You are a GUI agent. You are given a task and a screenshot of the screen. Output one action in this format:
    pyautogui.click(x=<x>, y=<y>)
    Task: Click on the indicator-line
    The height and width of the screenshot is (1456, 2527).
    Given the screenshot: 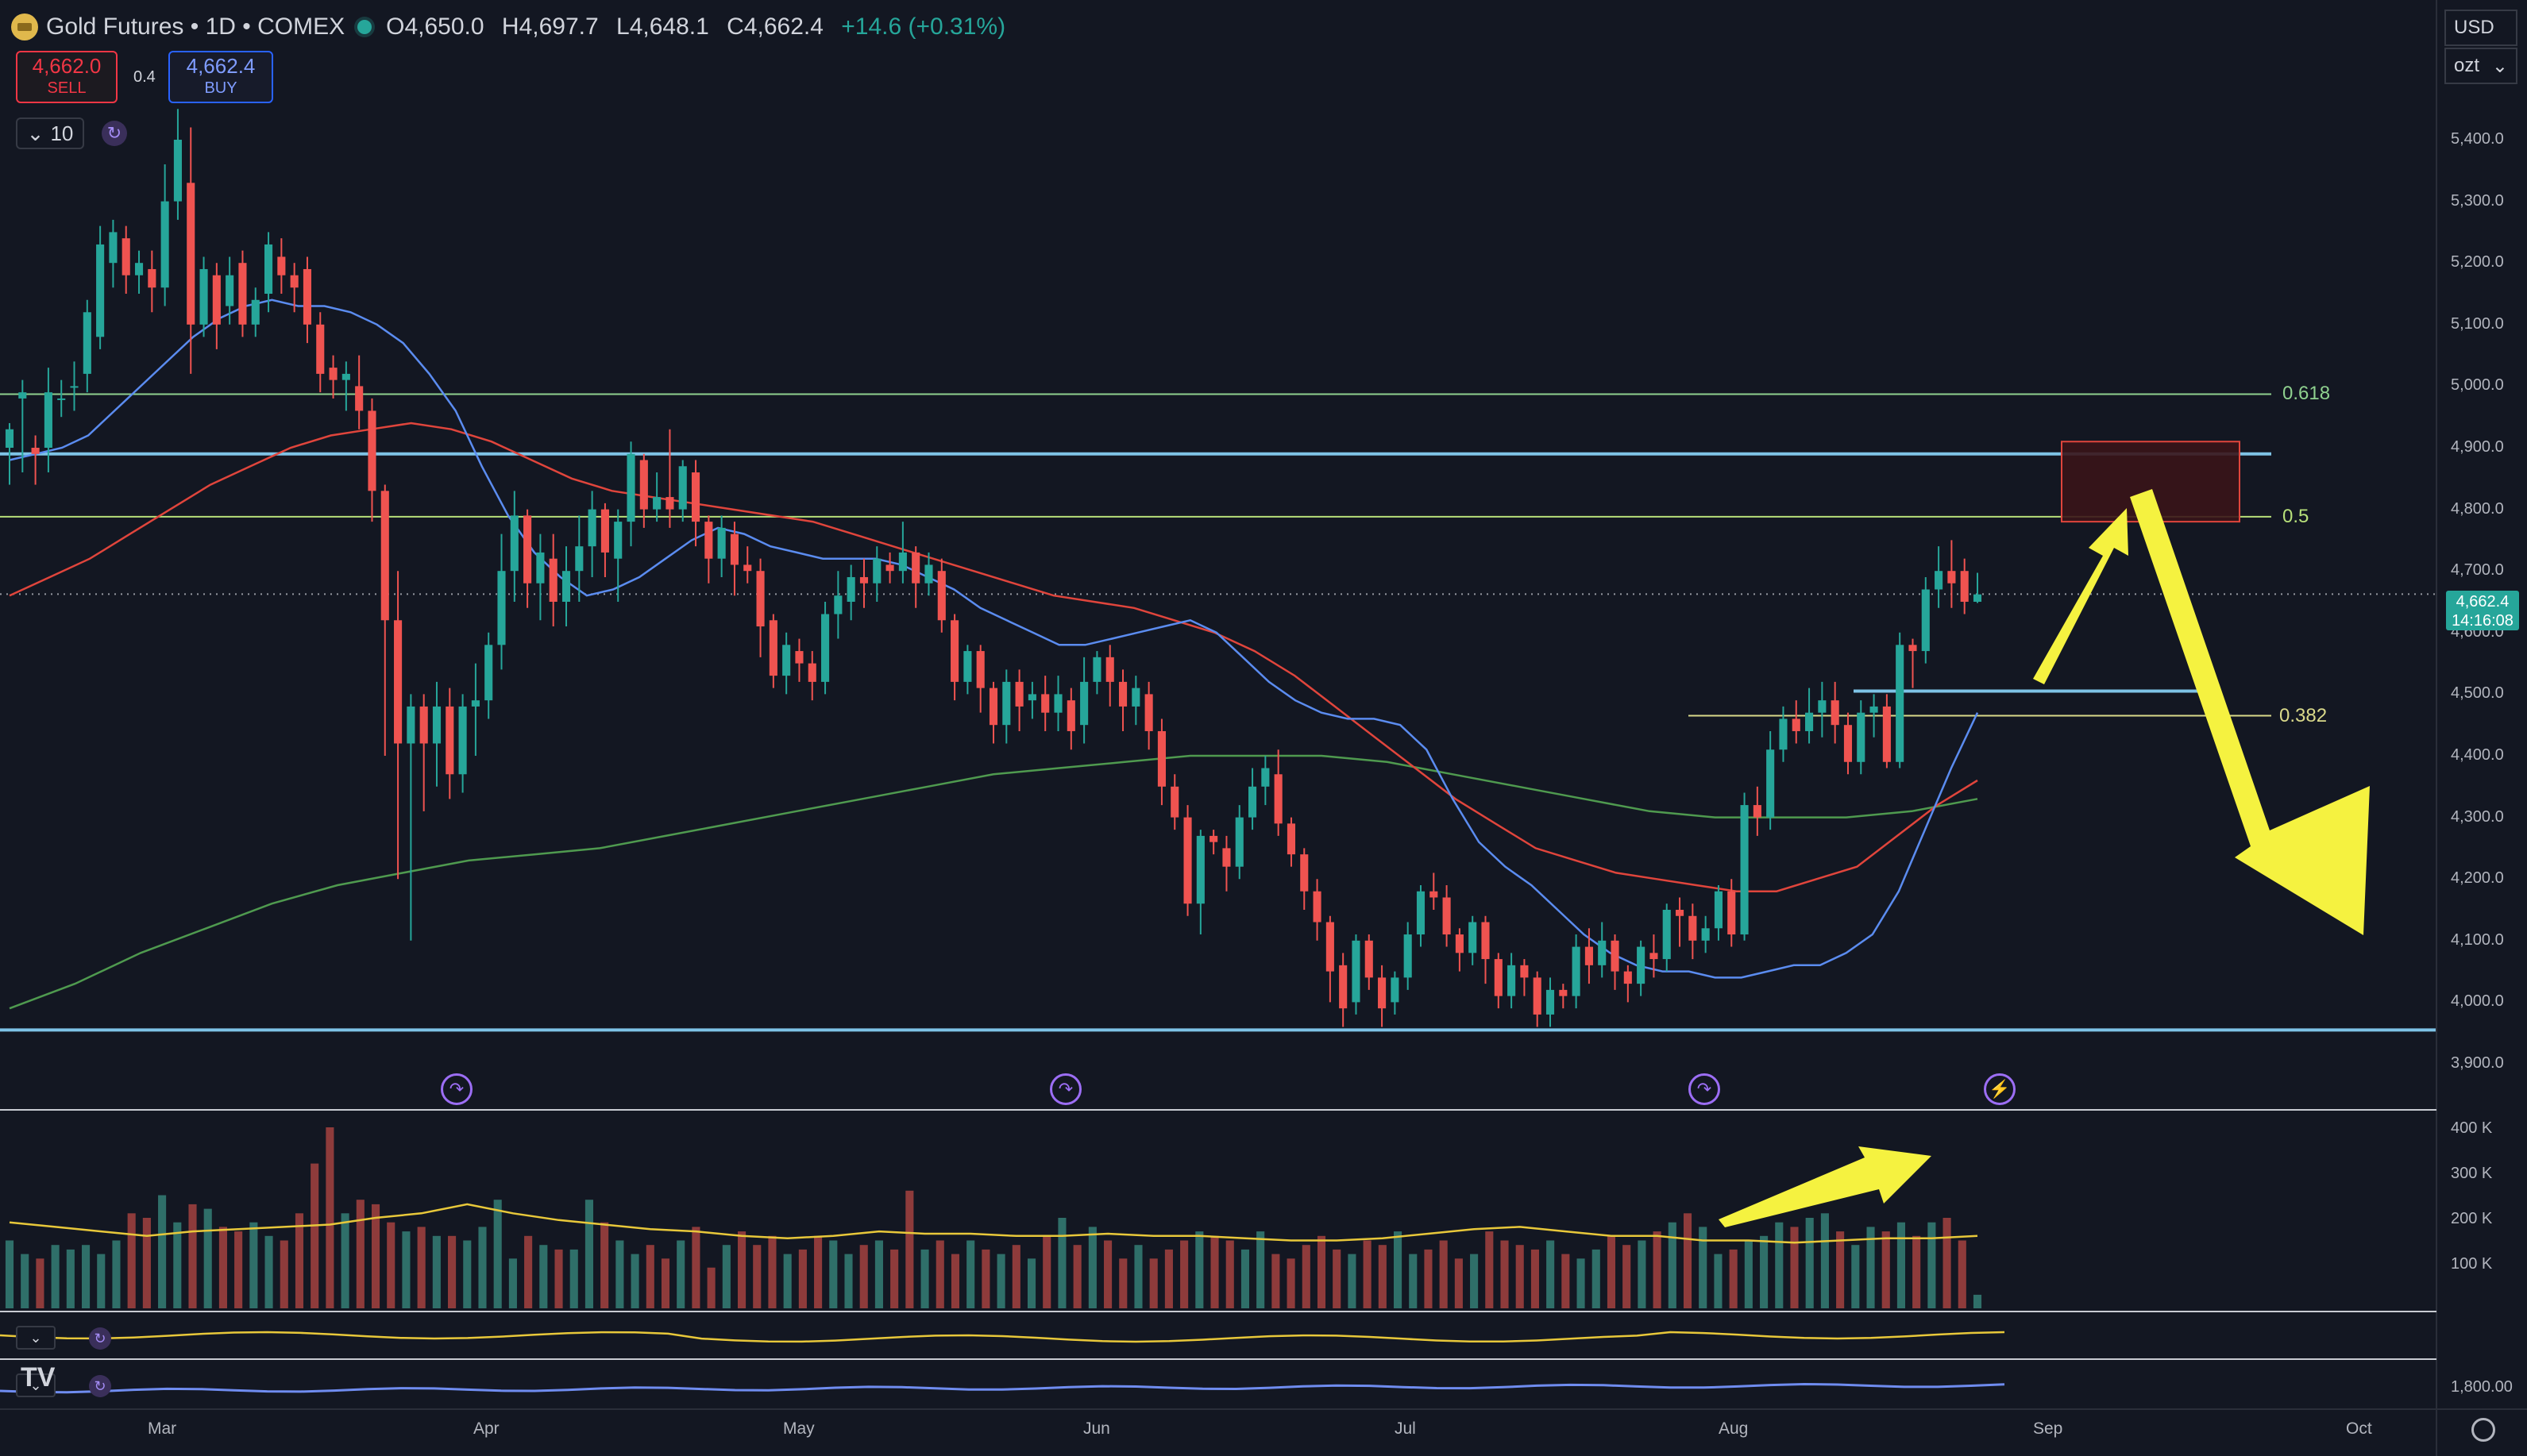 What is the action you would take?
    pyautogui.click(x=1002, y=1388)
    